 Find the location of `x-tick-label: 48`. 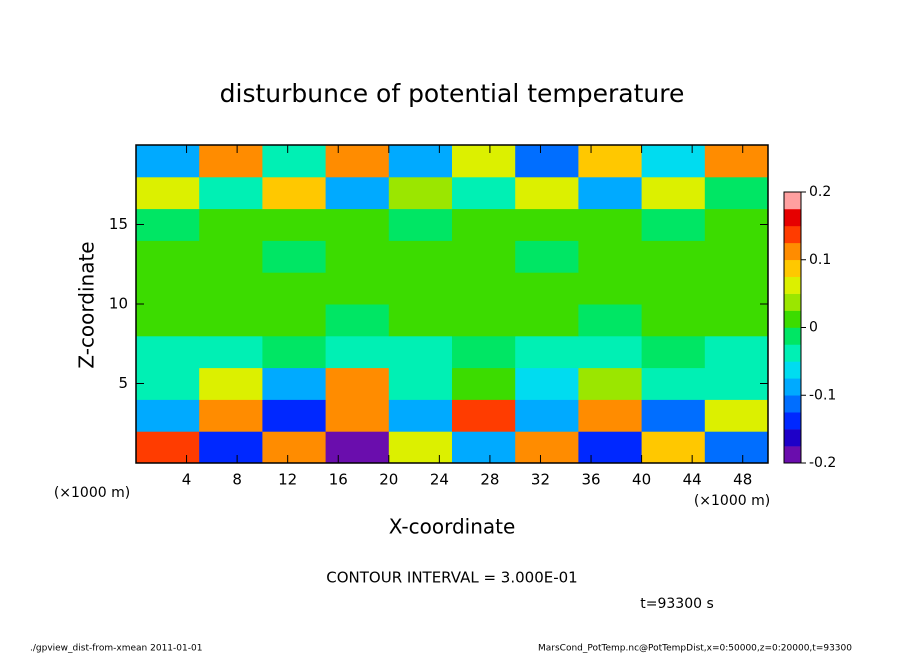

x-tick-label: 48 is located at coordinates (742, 480).